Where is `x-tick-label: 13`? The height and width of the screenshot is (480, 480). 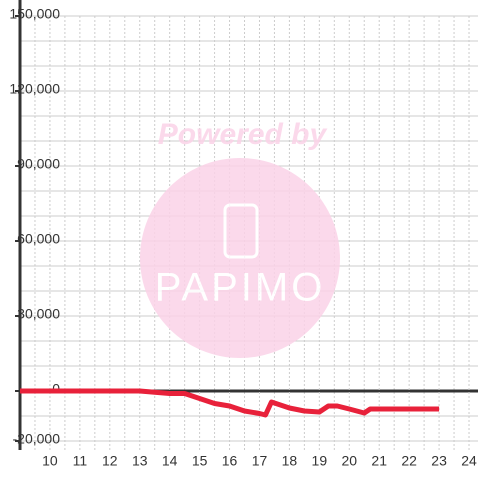
x-tick-label: 13 is located at coordinates (140, 461).